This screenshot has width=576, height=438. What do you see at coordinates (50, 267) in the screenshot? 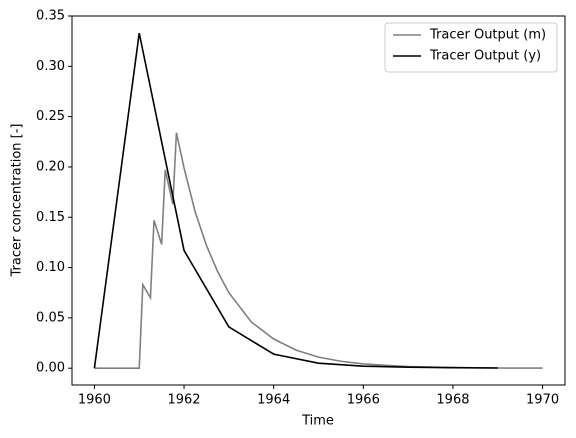
I see `y-tick-label: 0.10` at bounding box center [50, 267].